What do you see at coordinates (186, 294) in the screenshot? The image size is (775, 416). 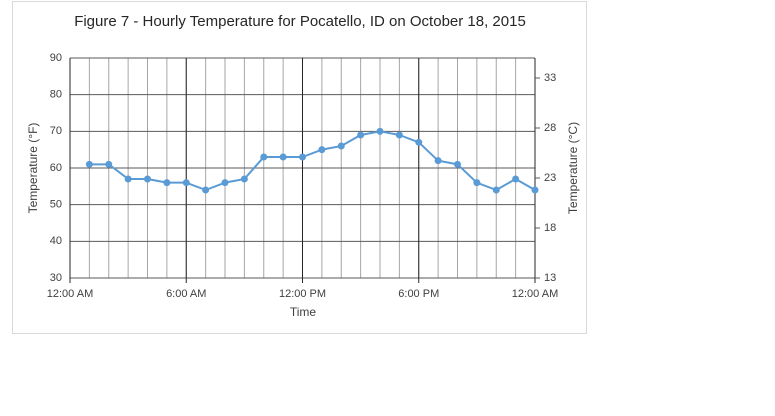 I see `x-tick-label: 6:00 AM` at bounding box center [186, 294].